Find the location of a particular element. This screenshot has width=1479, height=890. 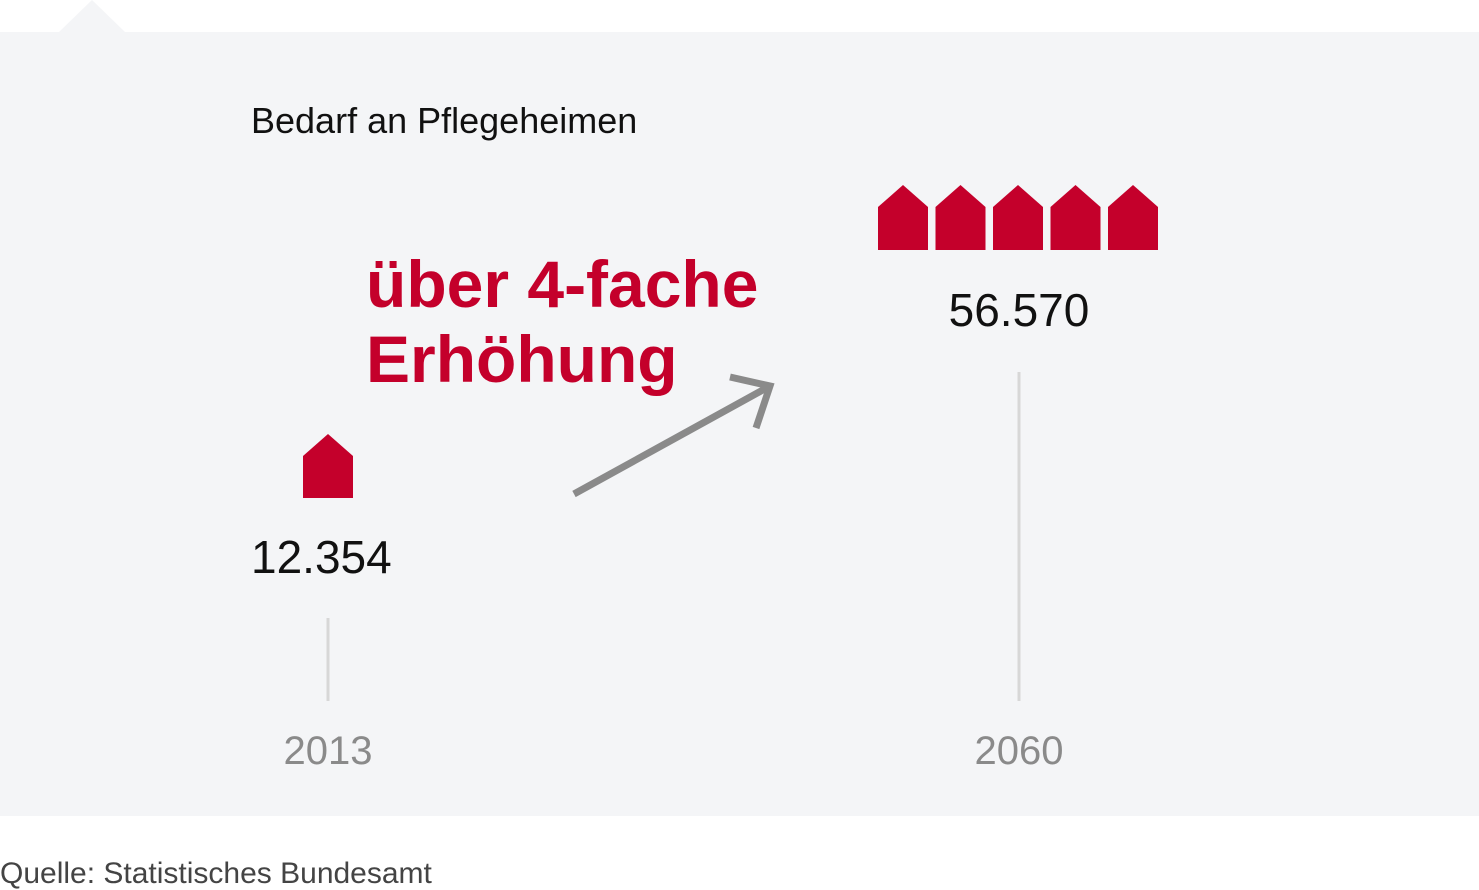

value-label-2060: 56.570 is located at coordinates (1019, 310).